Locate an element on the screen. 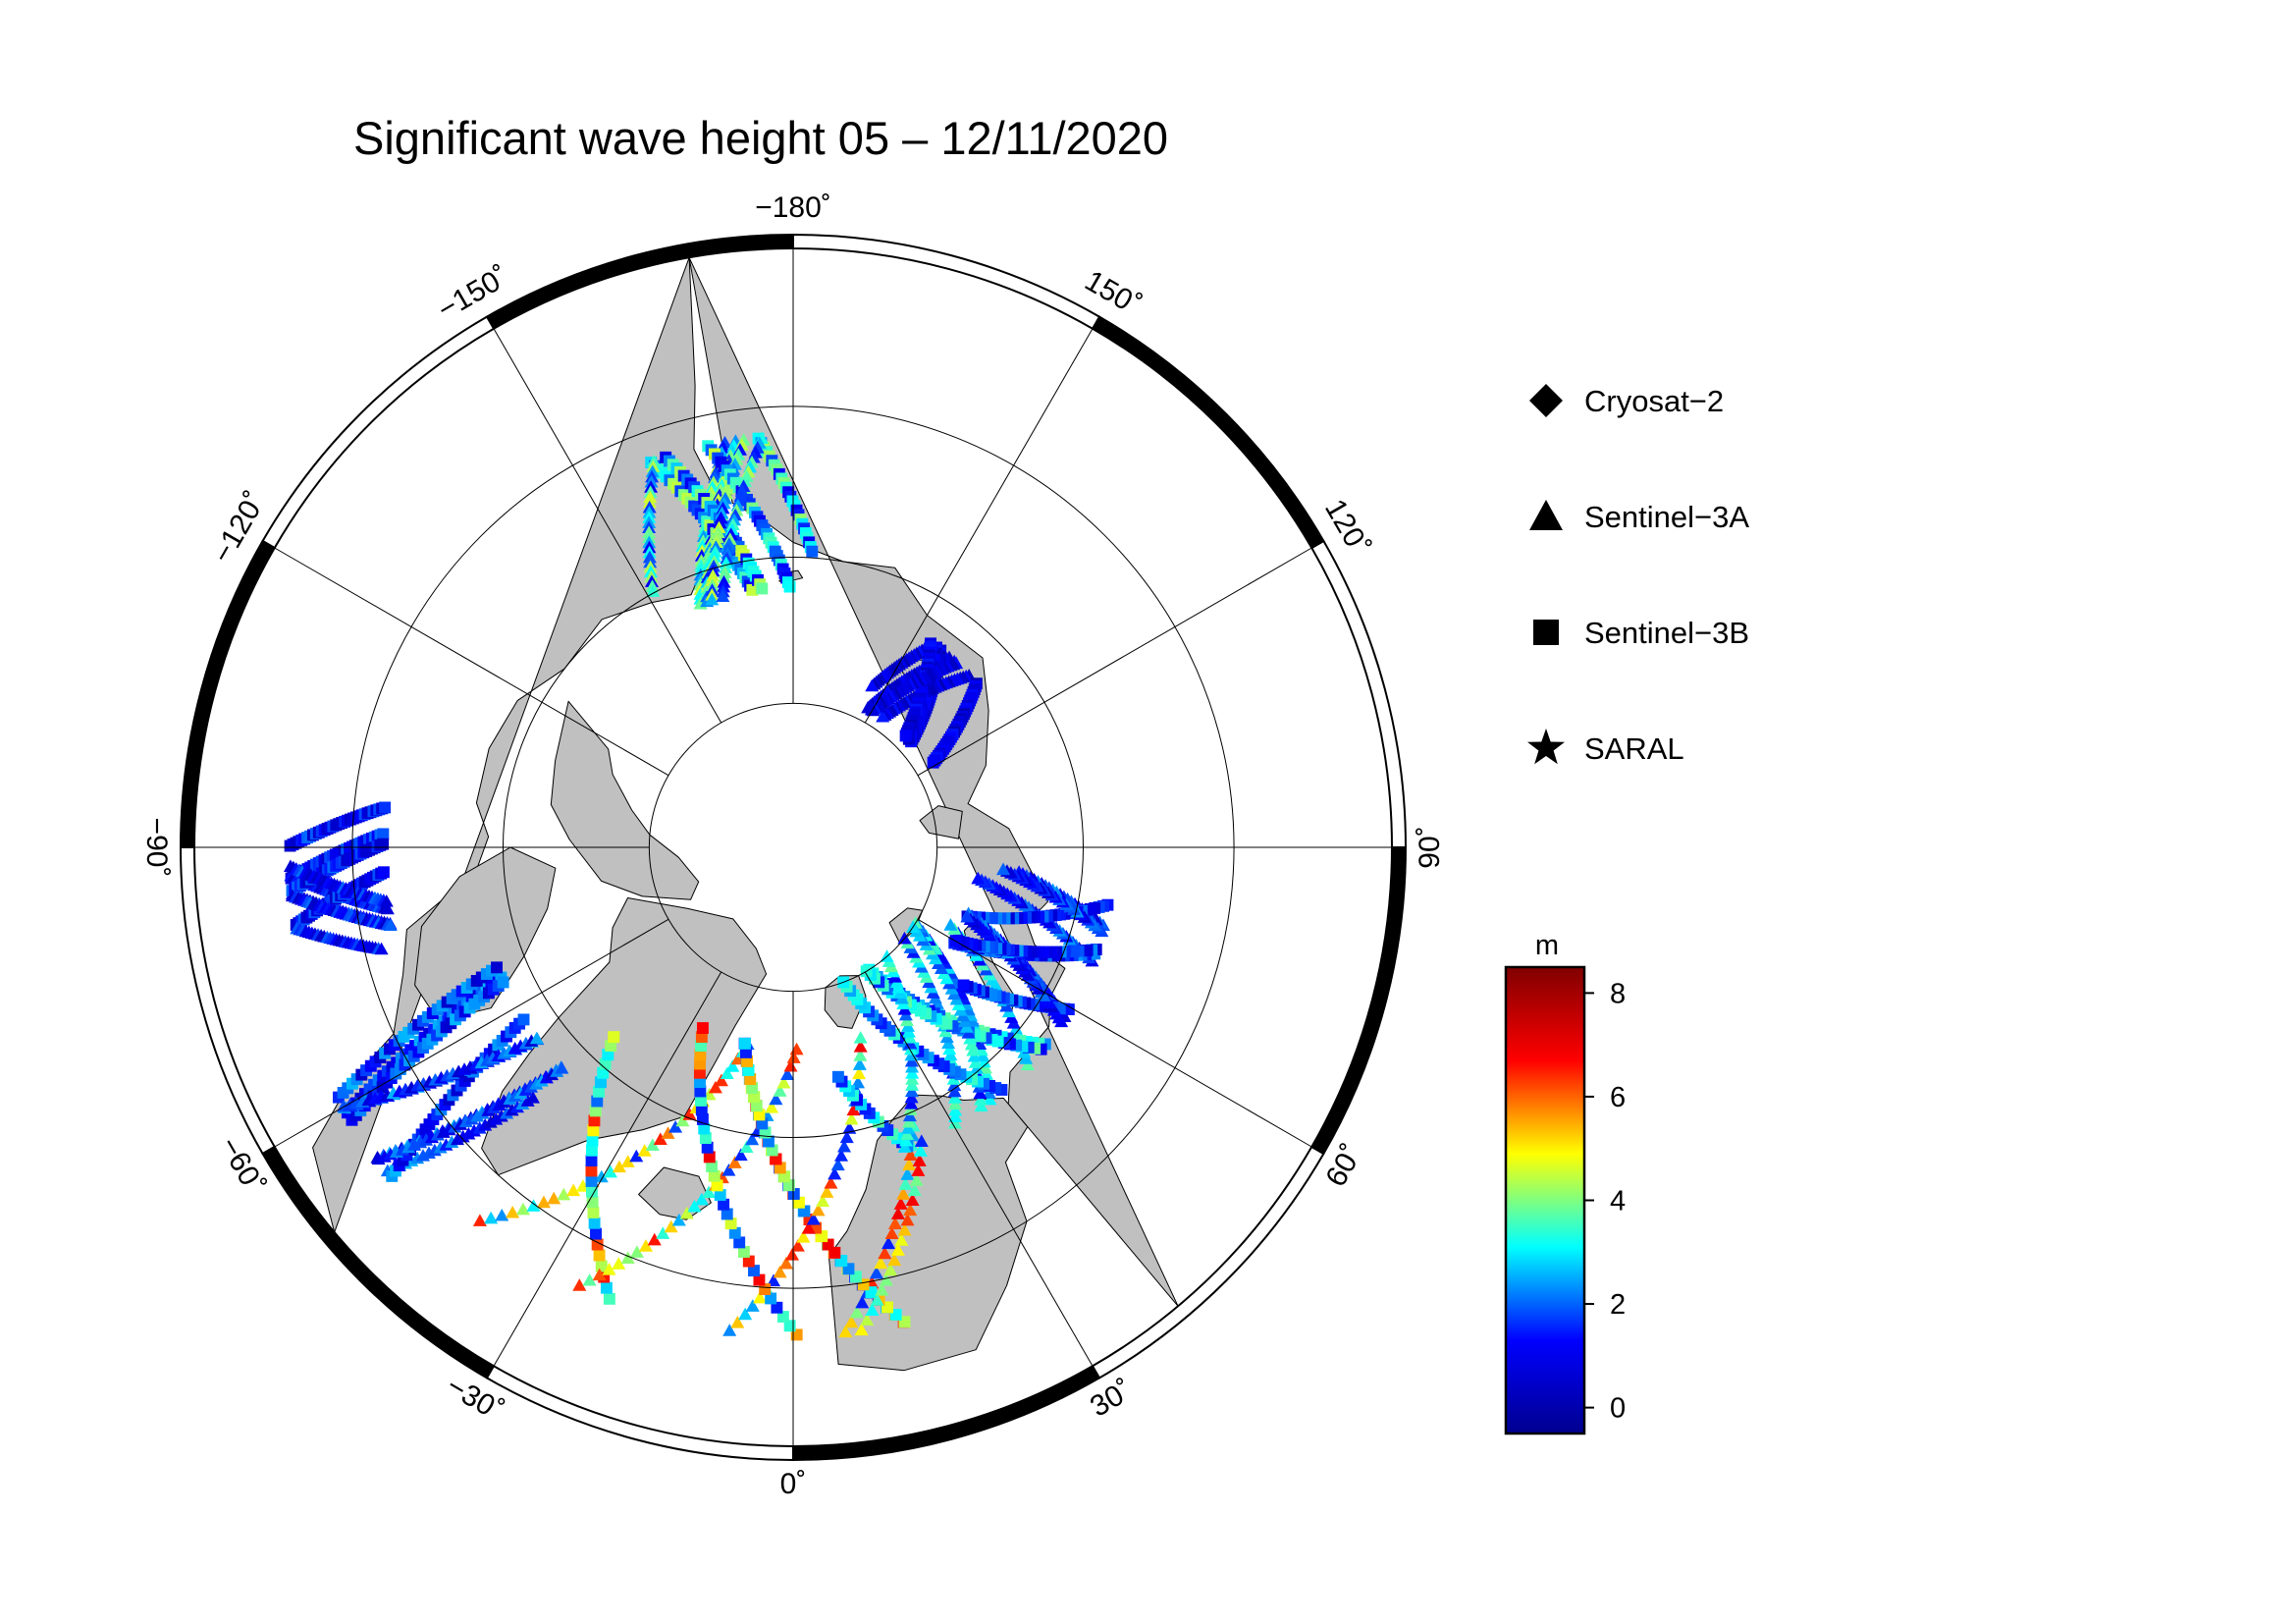 The width and height of the screenshot is (2296, 1623). colorbar-tick-label: 0 is located at coordinates (1618, 1409).